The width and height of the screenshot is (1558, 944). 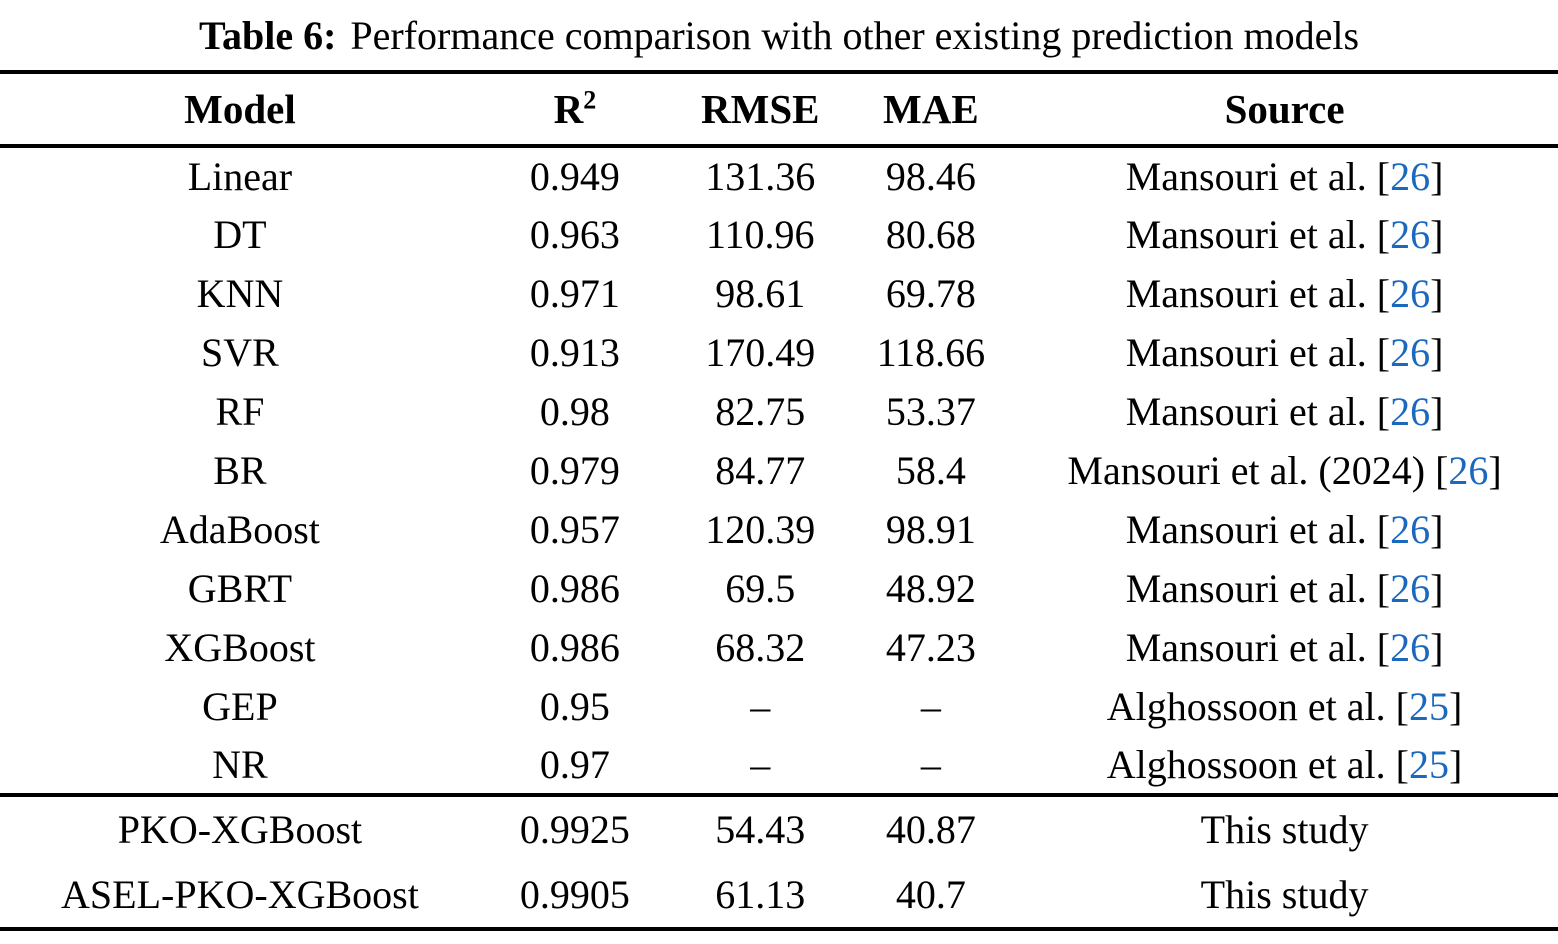 I want to click on source-text: Mansouri et al. (2024) [, so click(x=1258, y=470).